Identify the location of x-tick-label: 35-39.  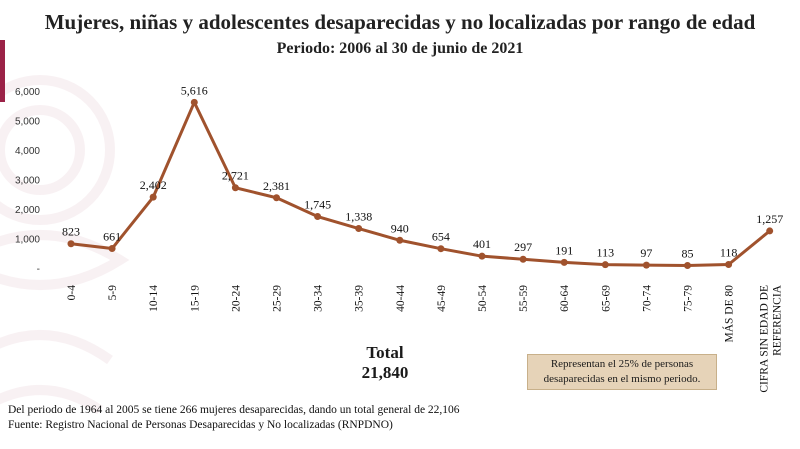
(360, 298).